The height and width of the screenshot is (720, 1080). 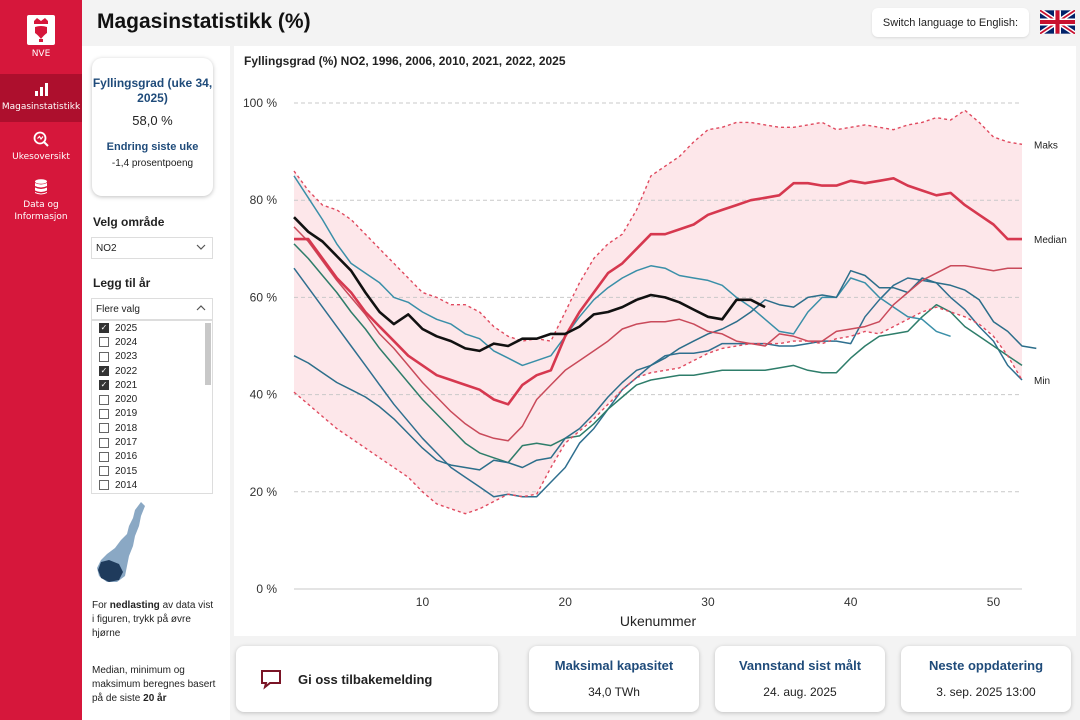 I want to click on year-option-2021: ✓ 2021, so click(x=152, y=385).